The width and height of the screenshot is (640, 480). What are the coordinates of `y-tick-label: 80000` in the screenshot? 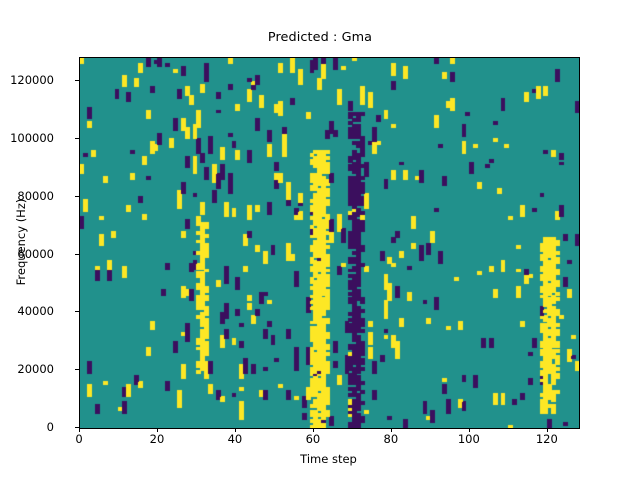 It's located at (35, 195).